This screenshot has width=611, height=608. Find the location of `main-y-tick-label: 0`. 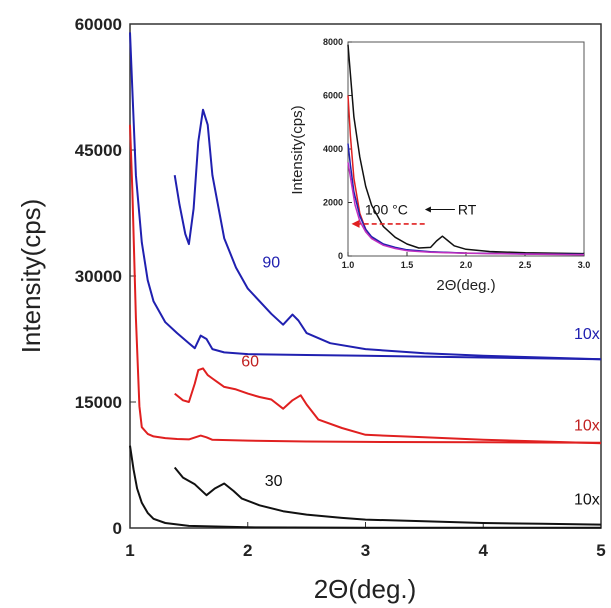

main-y-tick-label: 0 is located at coordinates (117, 528).